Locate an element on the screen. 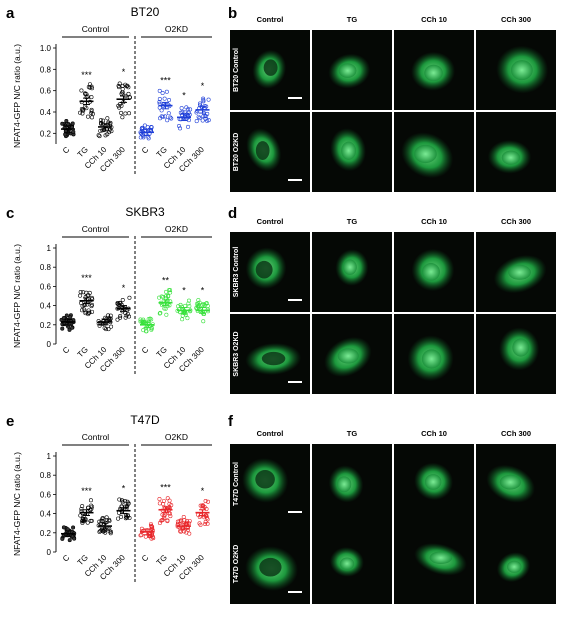 Image resolution: width=572 pixels, height=619 pixels. image-row-label: BT20 Control is located at coordinates (236, 70).